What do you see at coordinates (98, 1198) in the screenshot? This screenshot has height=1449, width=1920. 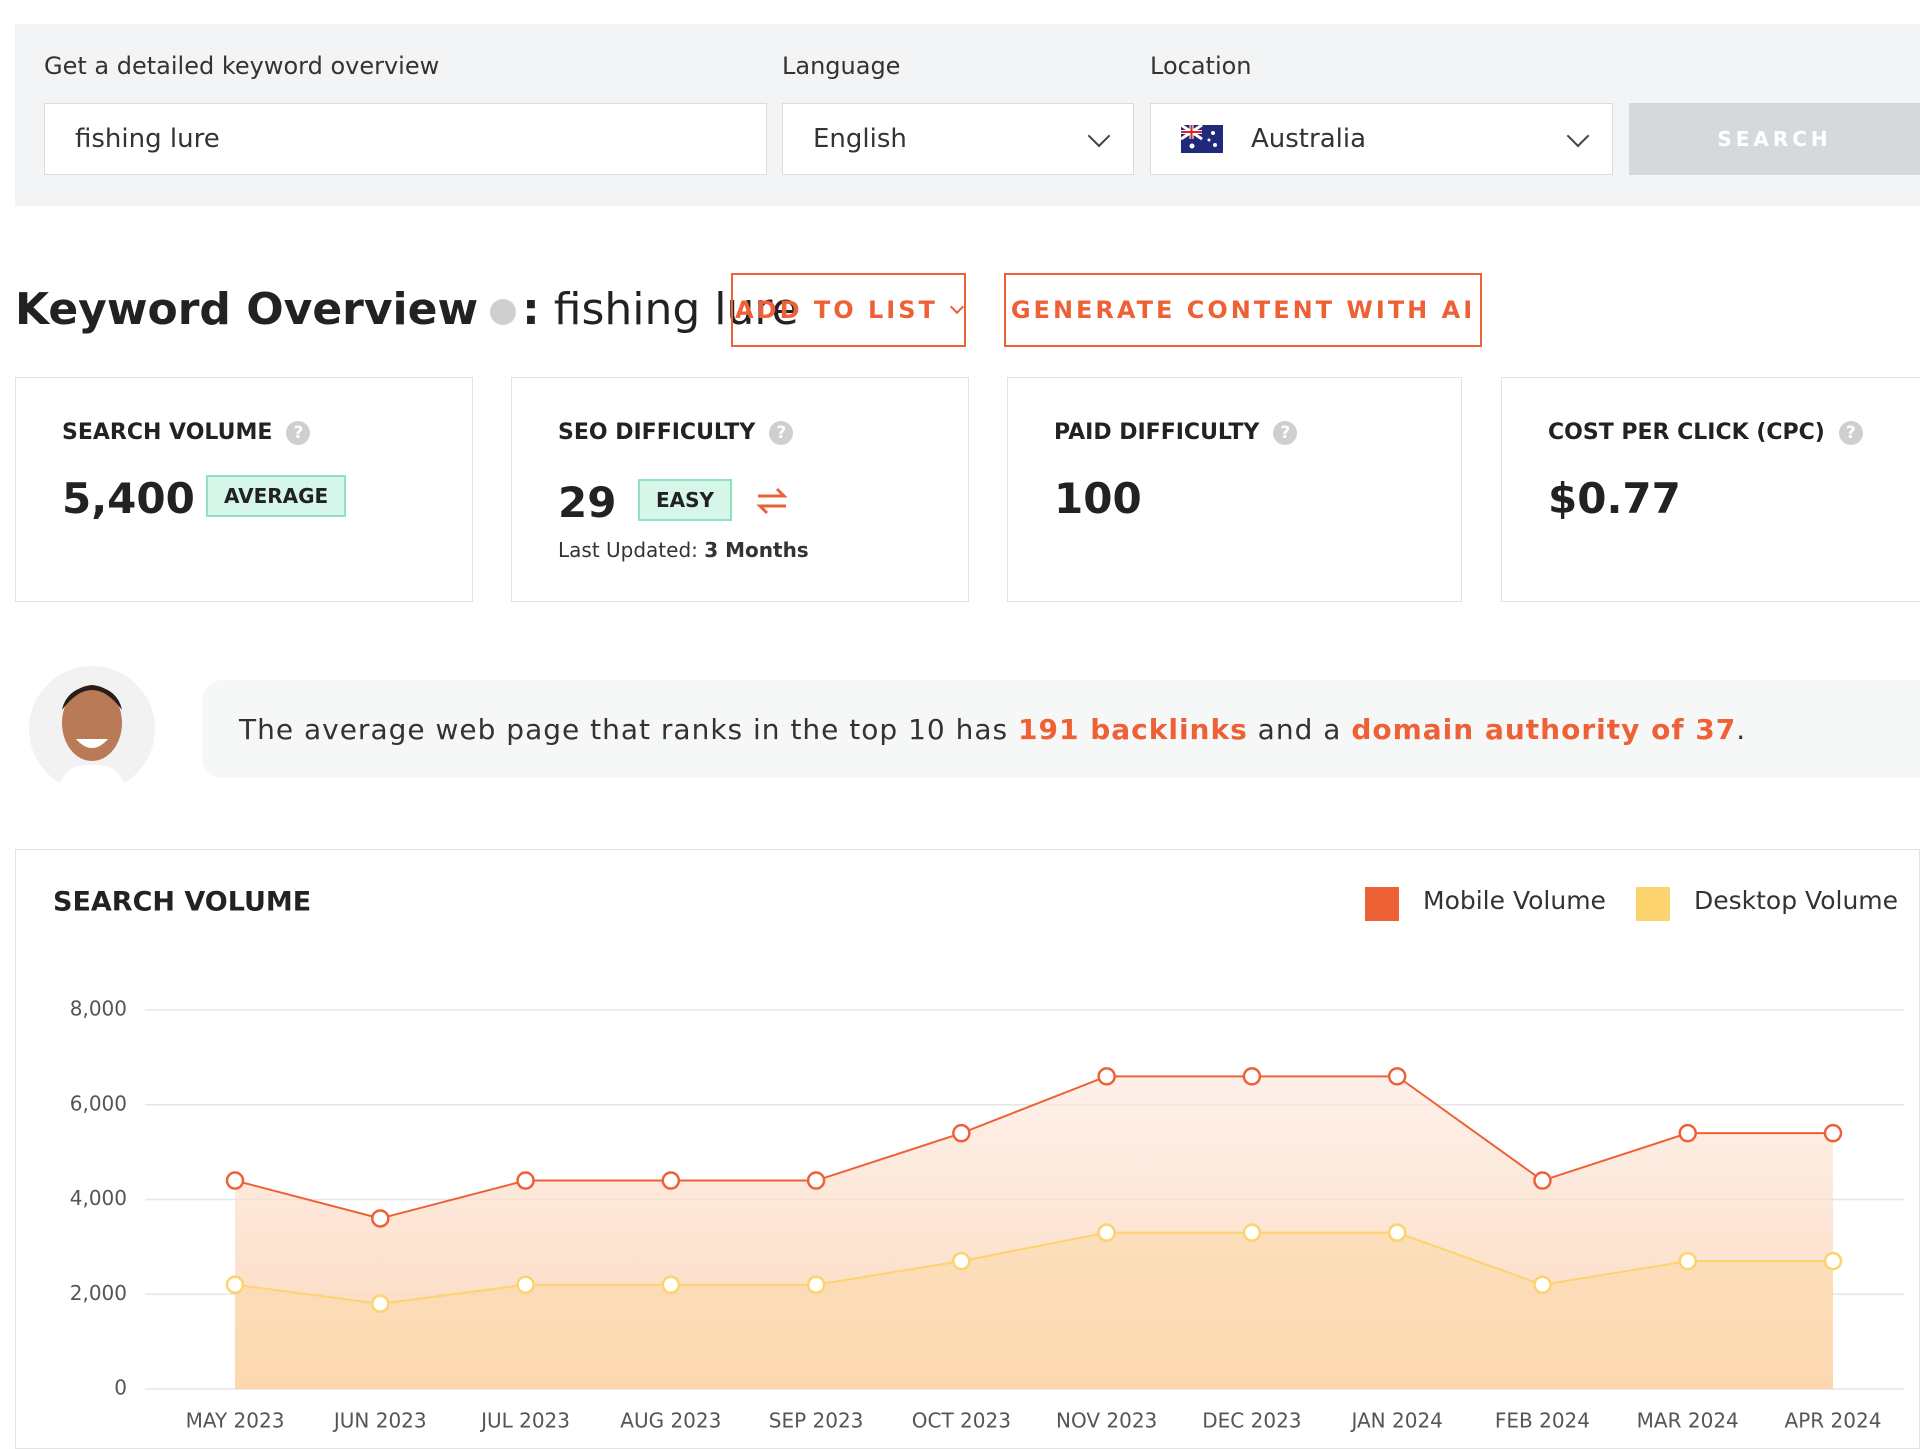 I see `y-tick-label: 4,000` at bounding box center [98, 1198].